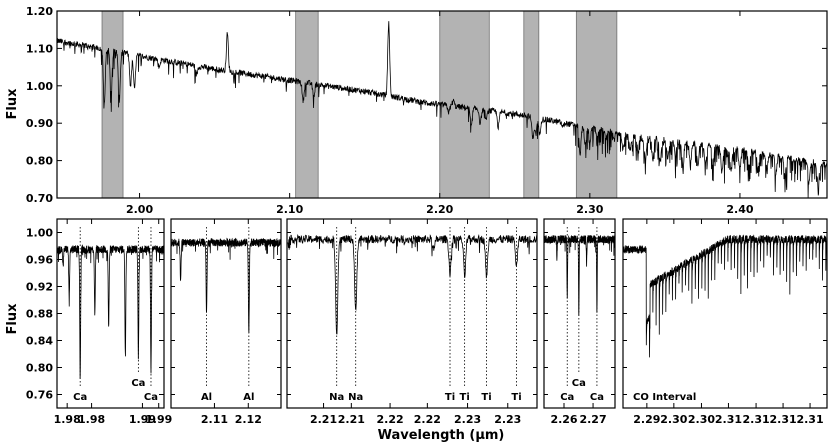 This screenshot has width=831, height=448. I want to click on top-xtick-label-2: 2.10, so click(289, 209).